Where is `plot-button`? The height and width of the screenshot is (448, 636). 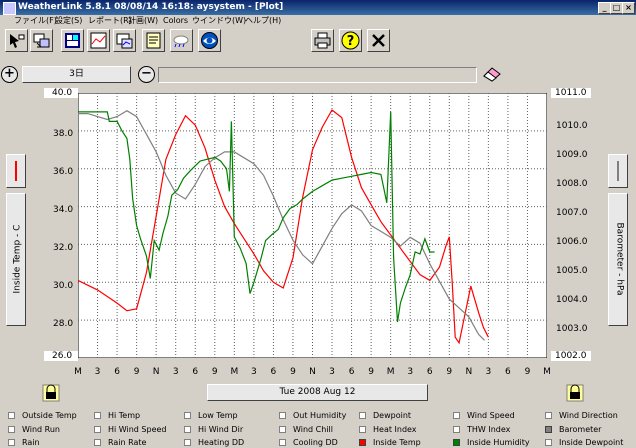 plot-button is located at coordinates (98, 40).